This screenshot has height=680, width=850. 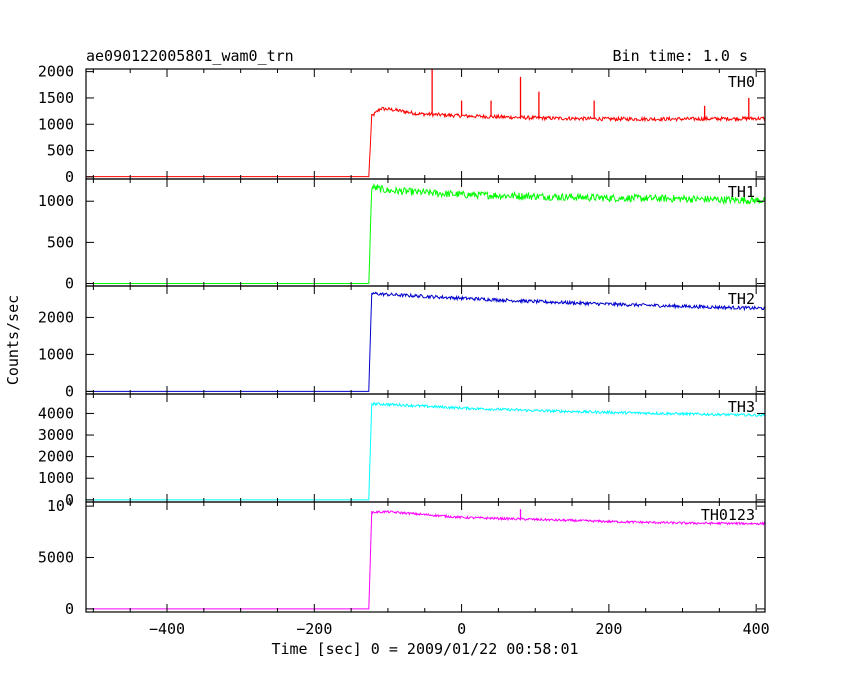 I want to click on x-tick-label: −200, so click(x=314, y=629).